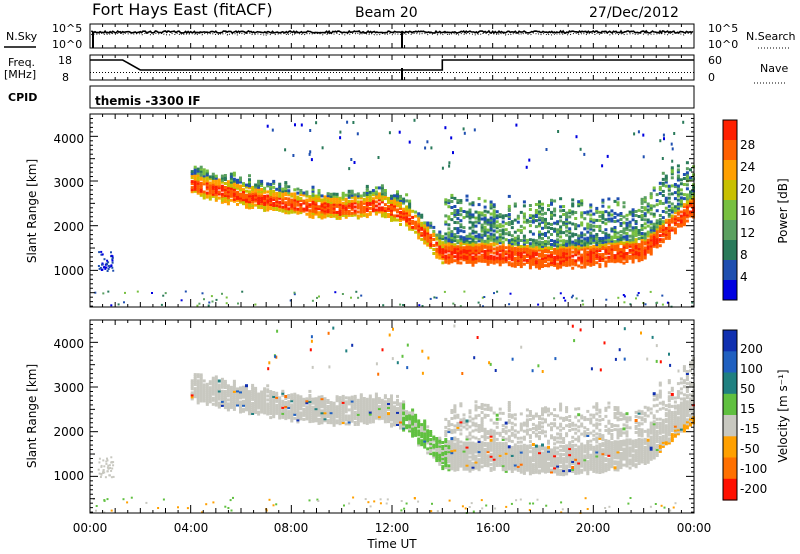 The height and width of the screenshot is (554, 800). I want to click on freq-unit-label: [MHz], so click(20, 74).